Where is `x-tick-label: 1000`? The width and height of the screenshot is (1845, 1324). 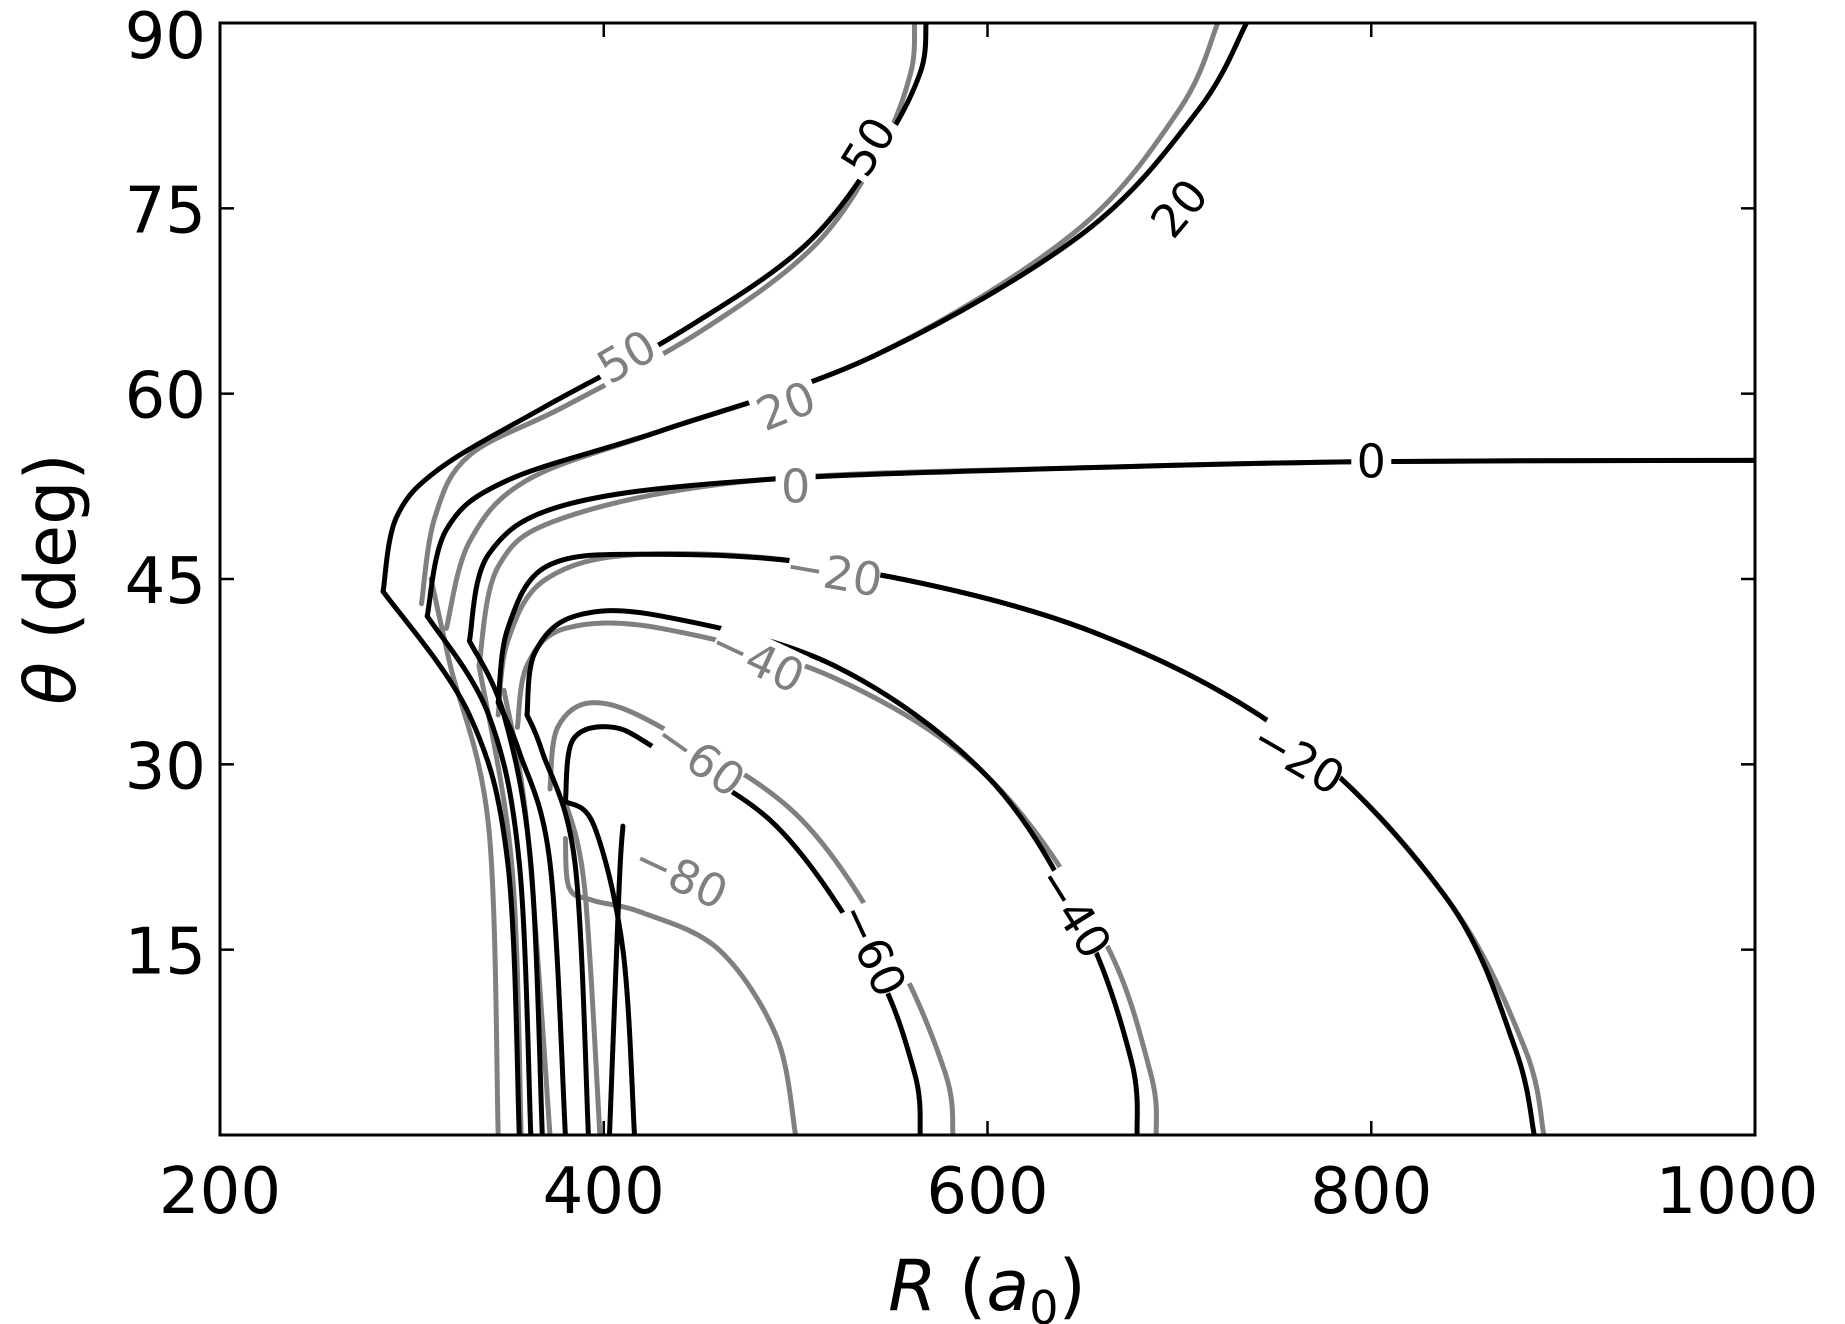
x-tick-label: 1000 is located at coordinates (1737, 1192).